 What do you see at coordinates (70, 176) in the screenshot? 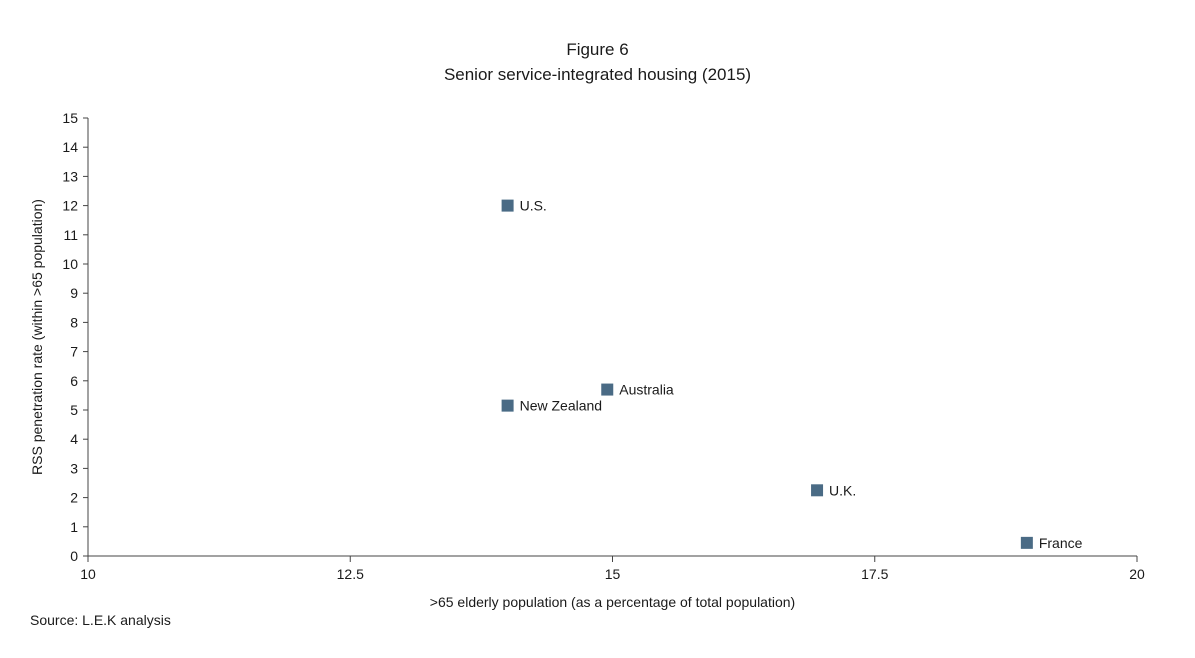
I see `y-tick-label: 13` at bounding box center [70, 176].